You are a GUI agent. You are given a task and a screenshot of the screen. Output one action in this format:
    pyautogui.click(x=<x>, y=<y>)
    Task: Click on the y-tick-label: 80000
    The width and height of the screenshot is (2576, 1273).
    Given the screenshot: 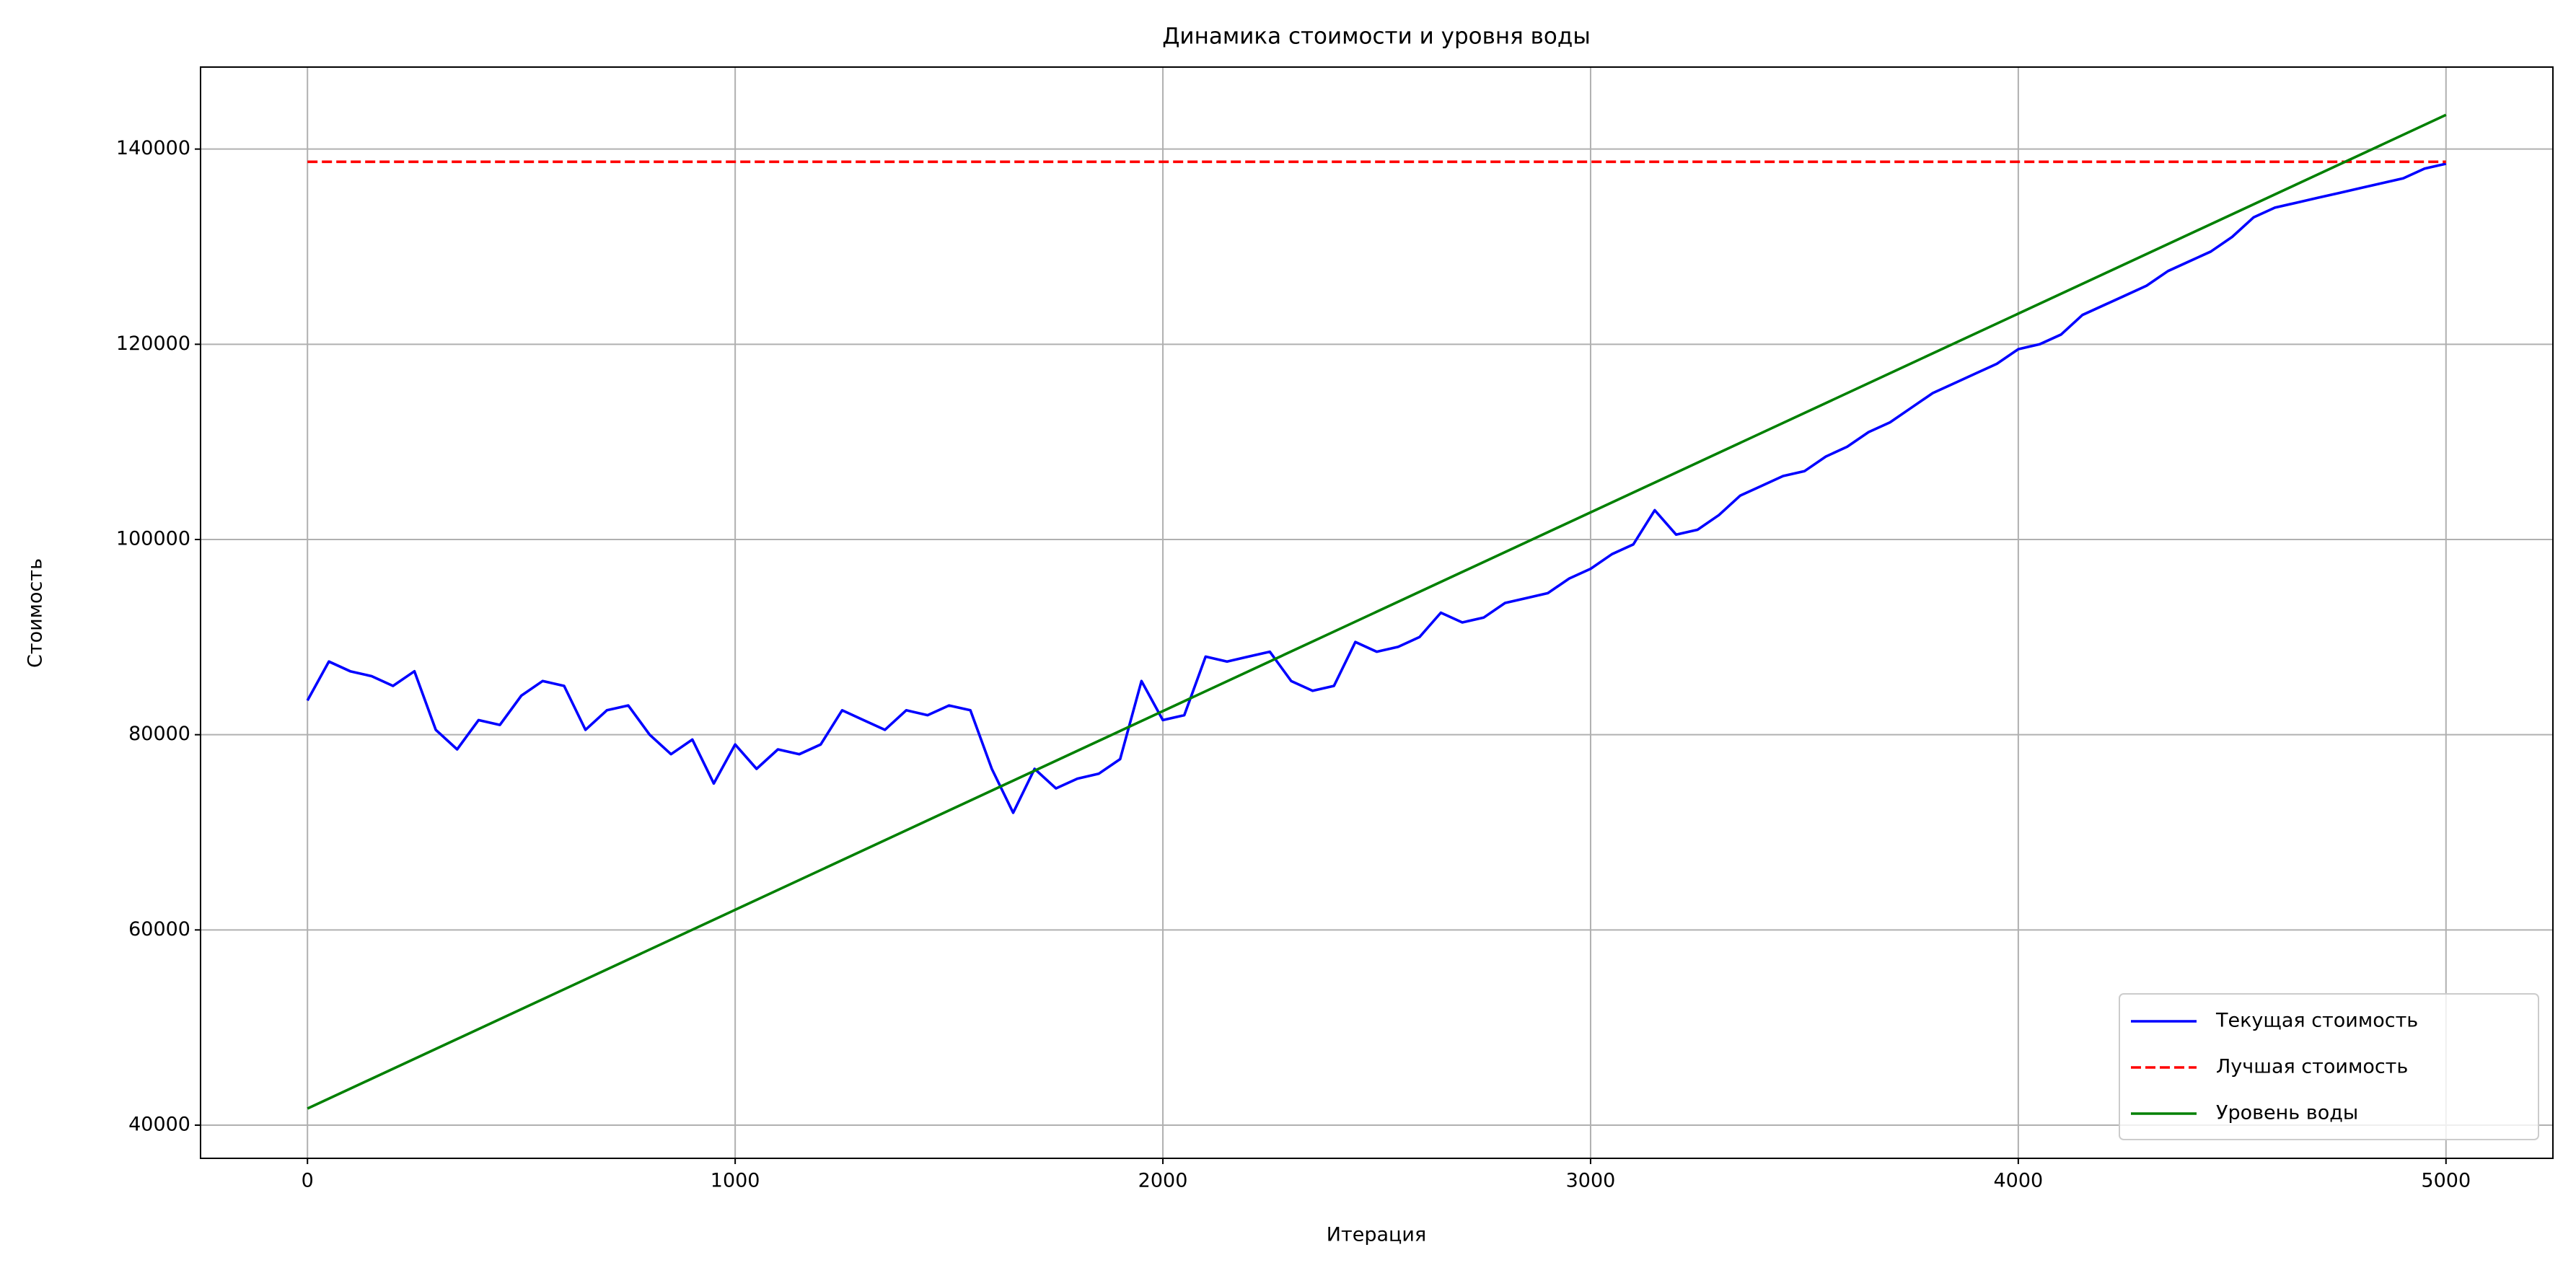 What is the action you would take?
    pyautogui.click(x=159, y=734)
    